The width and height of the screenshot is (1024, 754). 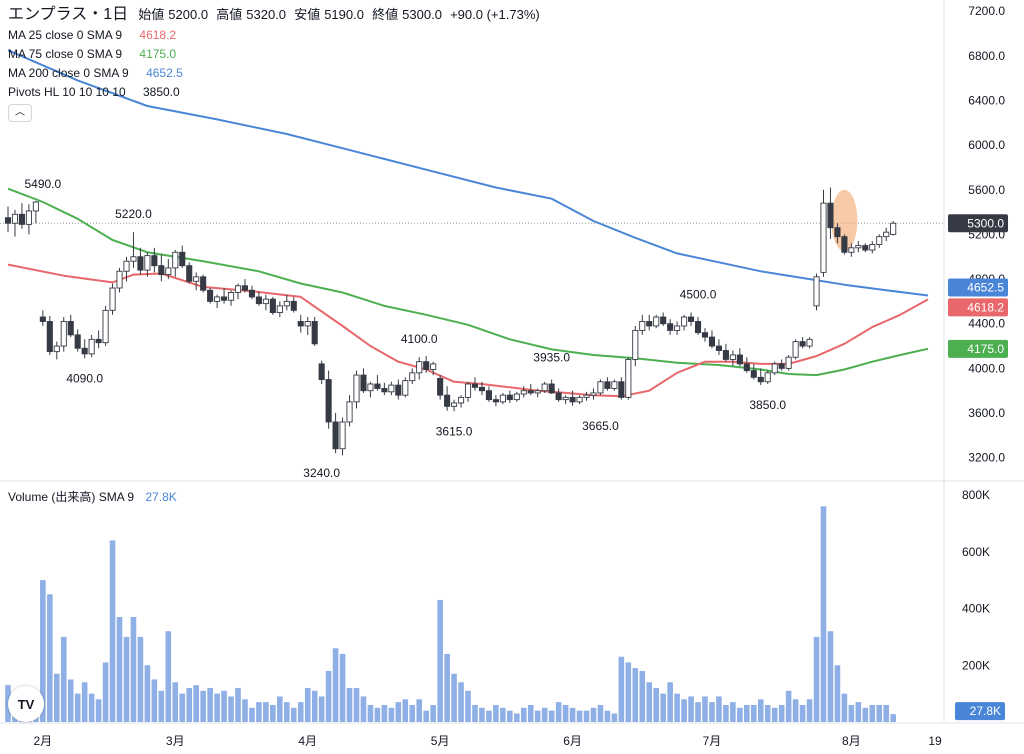 I want to click on indicator-ma200: MA 200 close 0 SMA 9 4652.5, so click(x=276, y=73).